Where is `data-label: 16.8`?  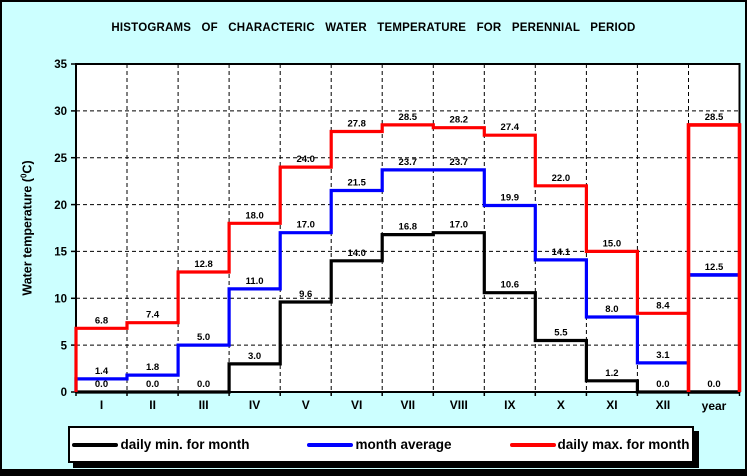 data-label: 16.8 is located at coordinates (408, 227).